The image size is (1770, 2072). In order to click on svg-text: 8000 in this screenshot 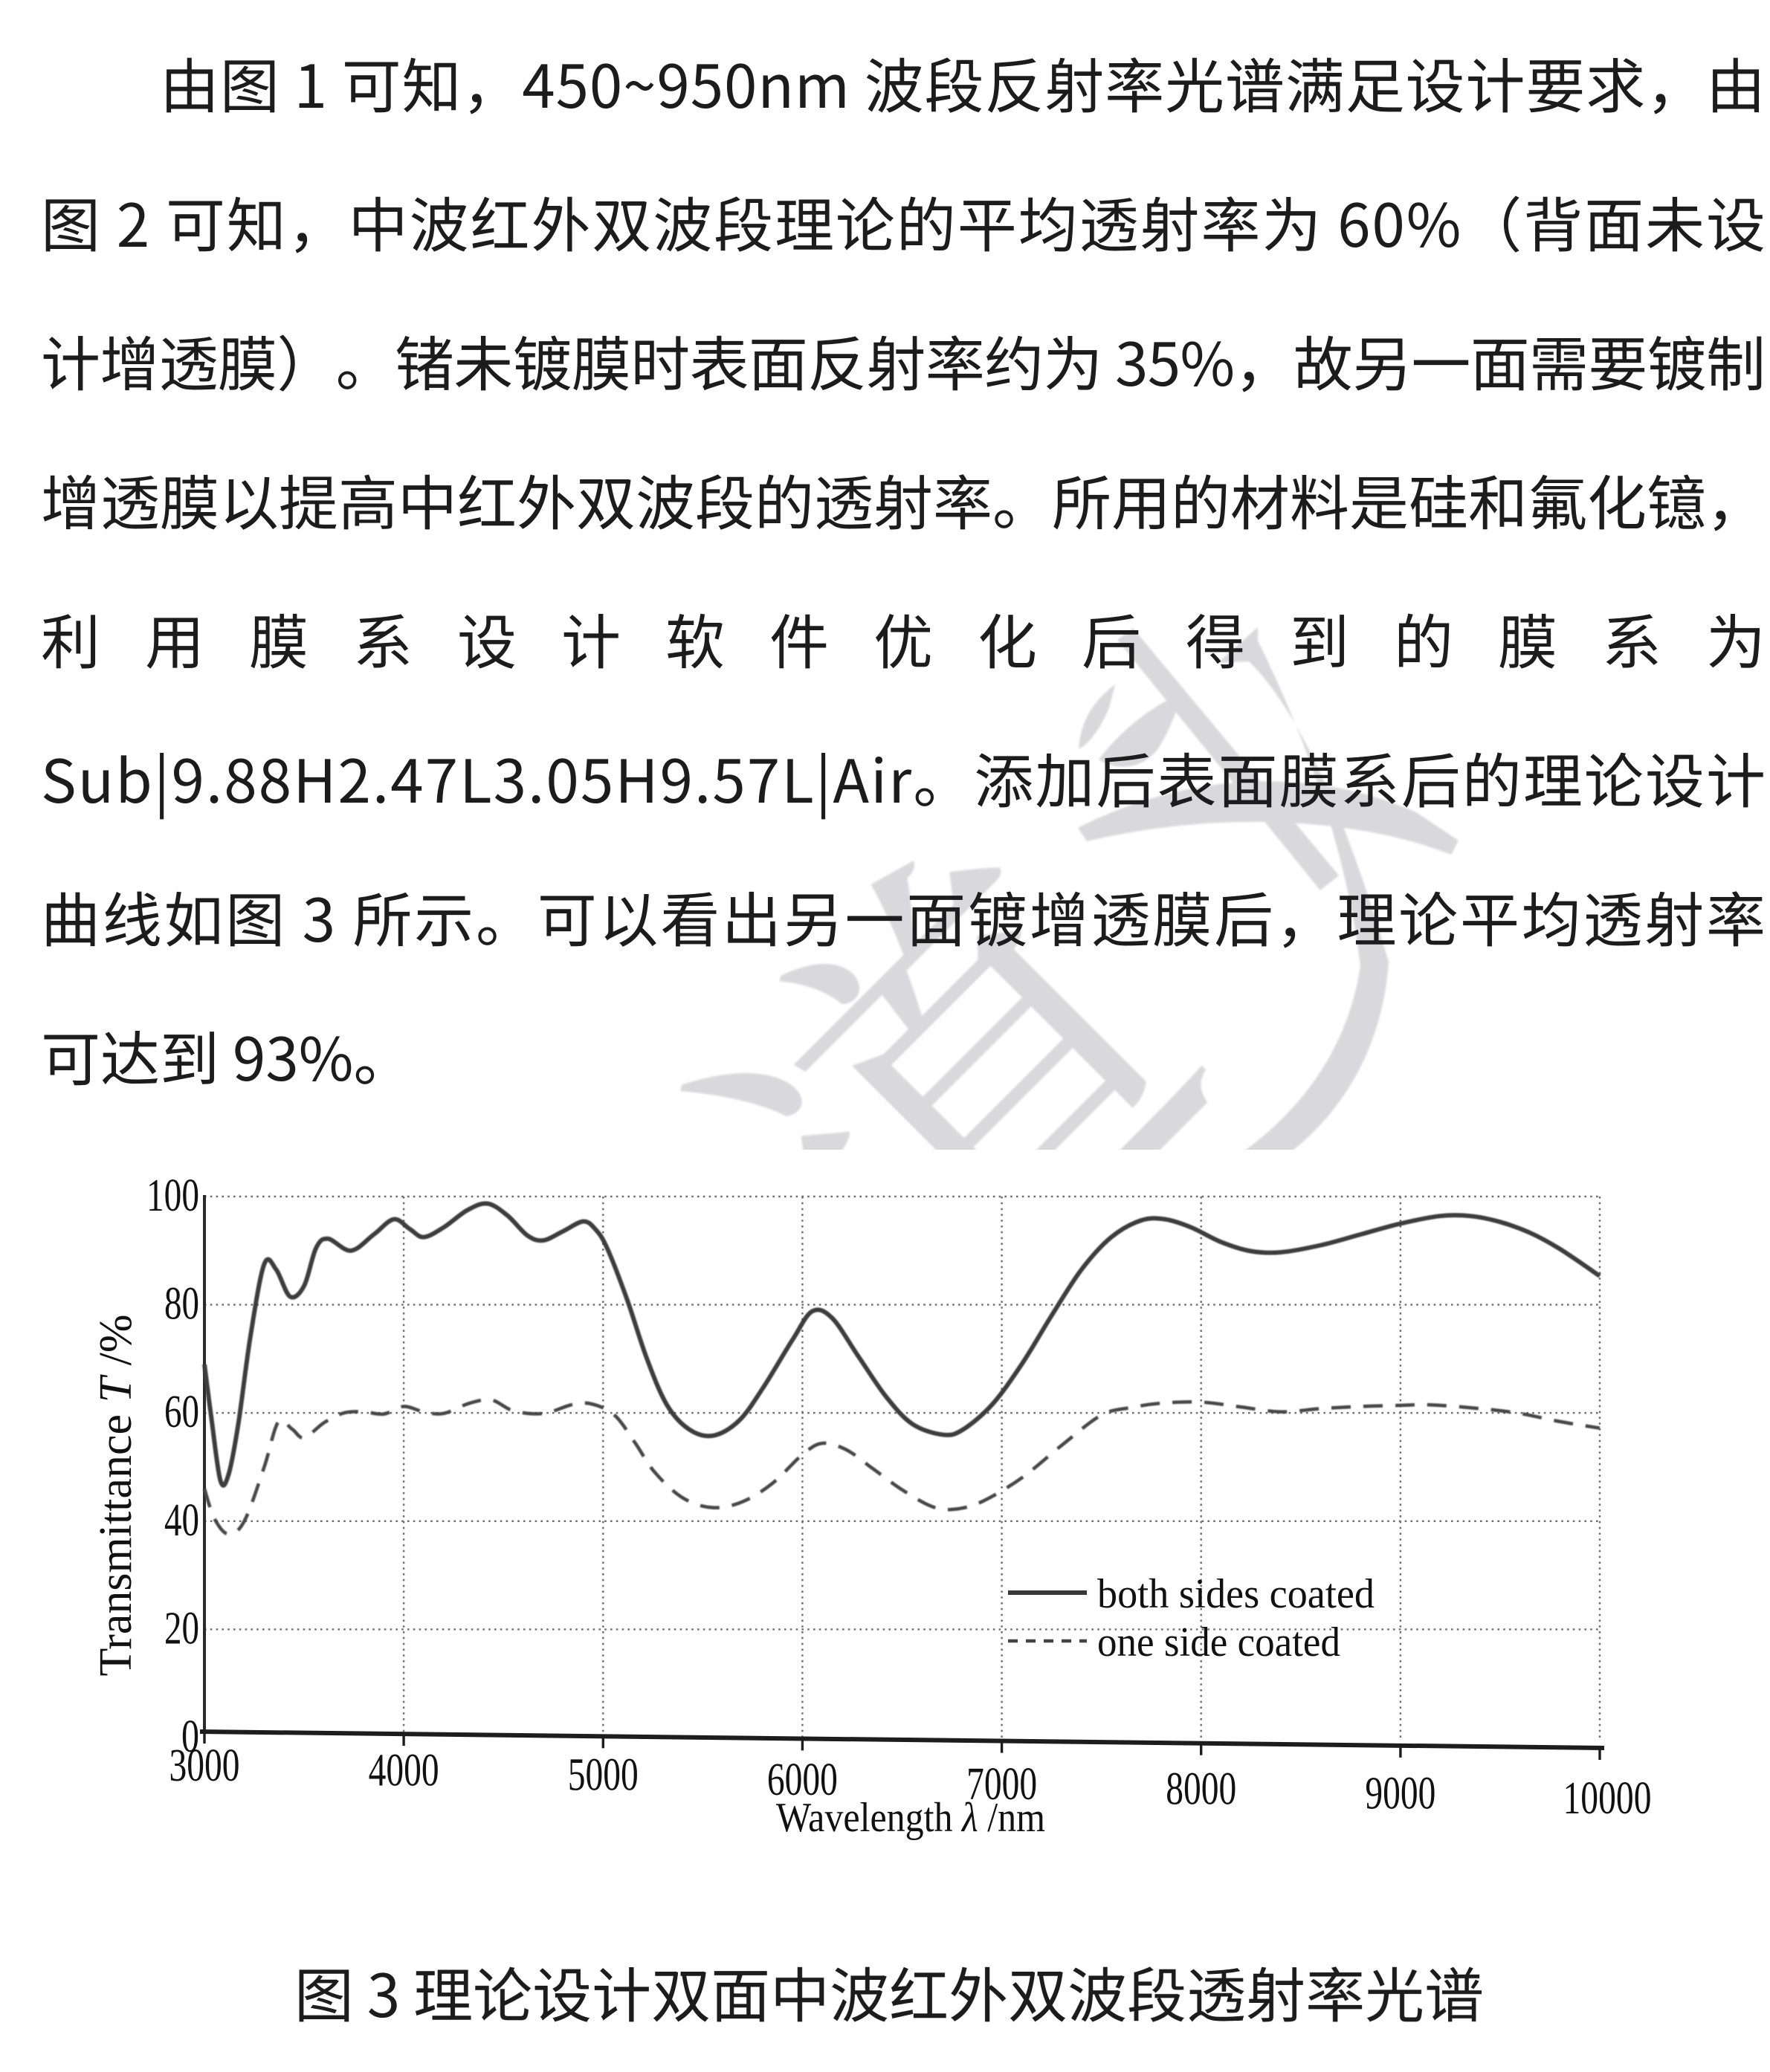, I will do `click(1201, 1789)`.